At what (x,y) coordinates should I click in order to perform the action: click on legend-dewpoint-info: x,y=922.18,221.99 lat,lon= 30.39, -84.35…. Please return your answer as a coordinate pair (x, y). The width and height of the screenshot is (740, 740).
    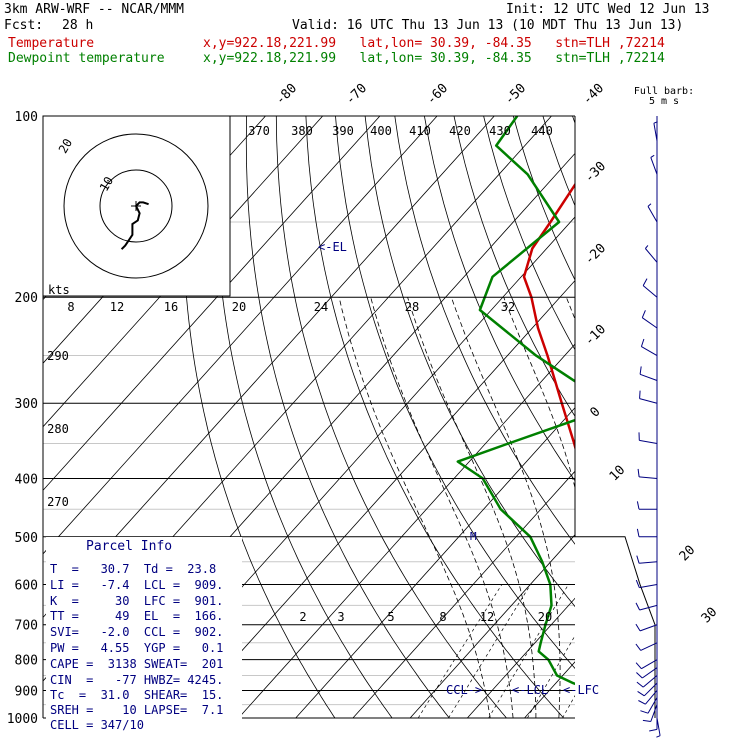
    Looking at the image, I should click on (434, 58).